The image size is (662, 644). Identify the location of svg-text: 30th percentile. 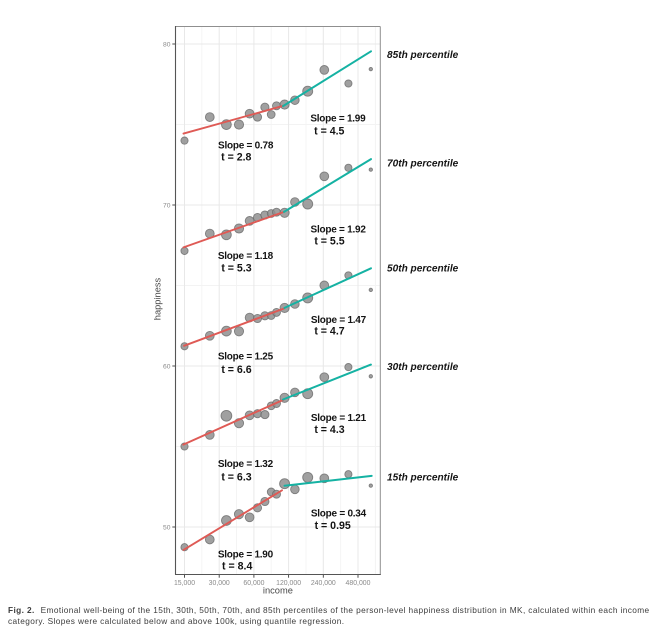
(423, 367).